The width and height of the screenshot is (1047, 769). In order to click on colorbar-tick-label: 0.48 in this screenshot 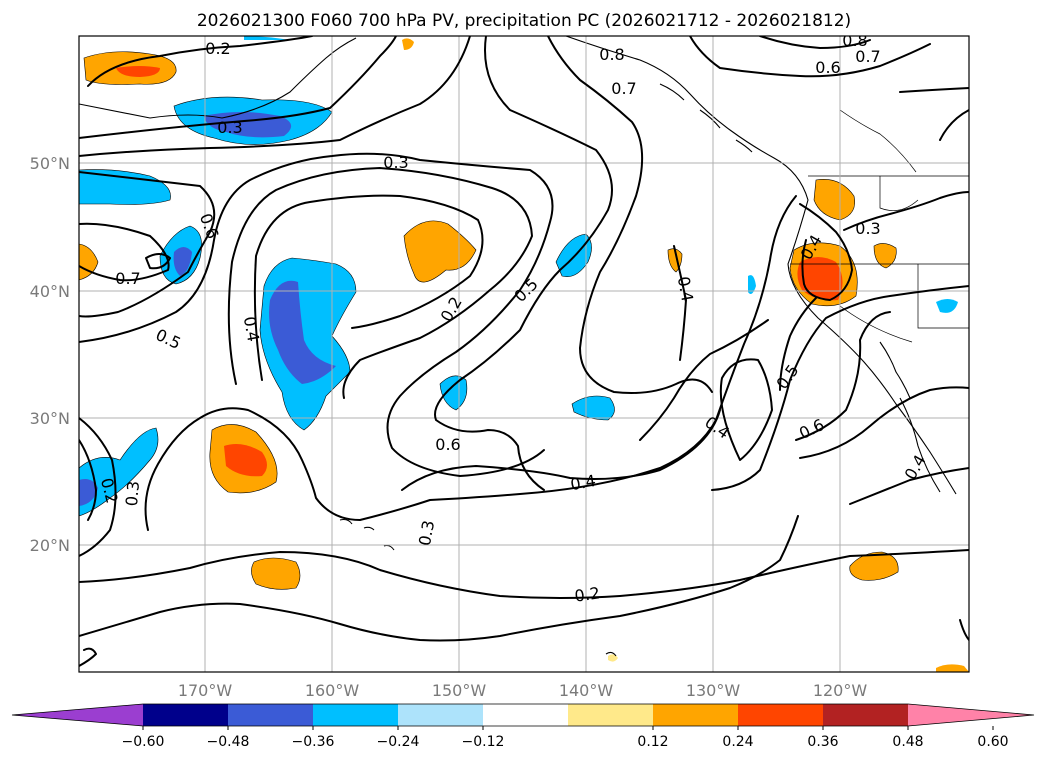, I will do `click(907, 742)`.